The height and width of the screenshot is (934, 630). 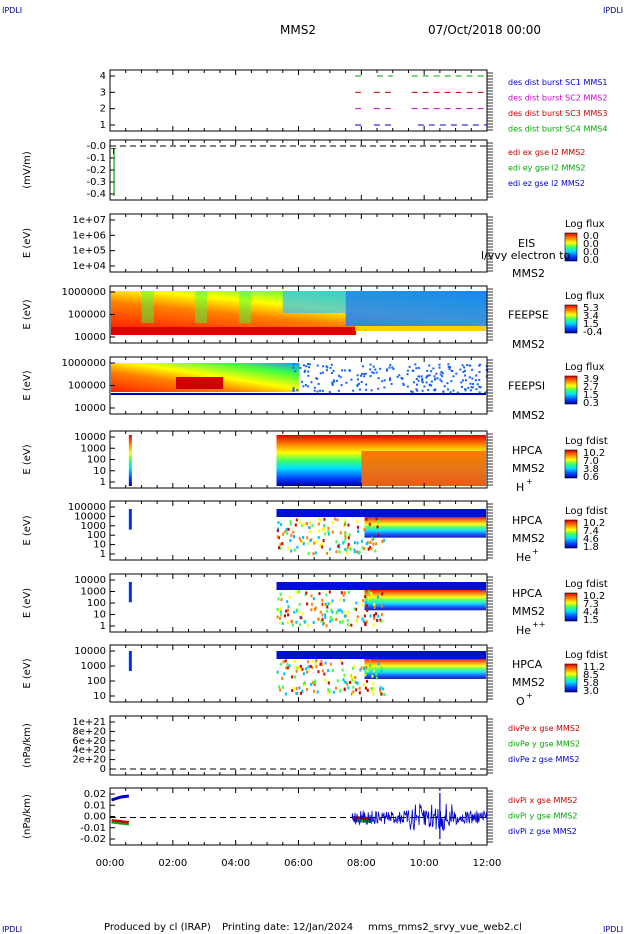 I want to click on legend-entry: des dist burst SC3 MMS3, so click(x=557, y=113).